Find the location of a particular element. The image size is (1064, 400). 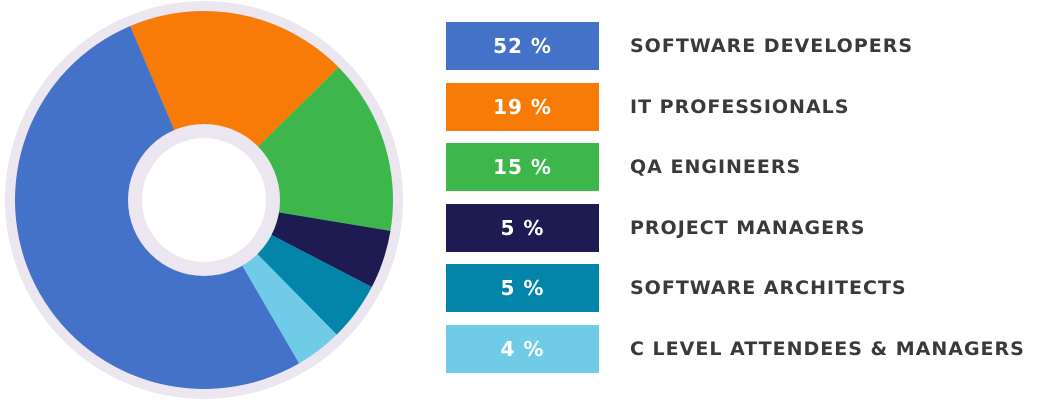

legend-label: PROJECT MANAGERS is located at coordinates (748, 227).